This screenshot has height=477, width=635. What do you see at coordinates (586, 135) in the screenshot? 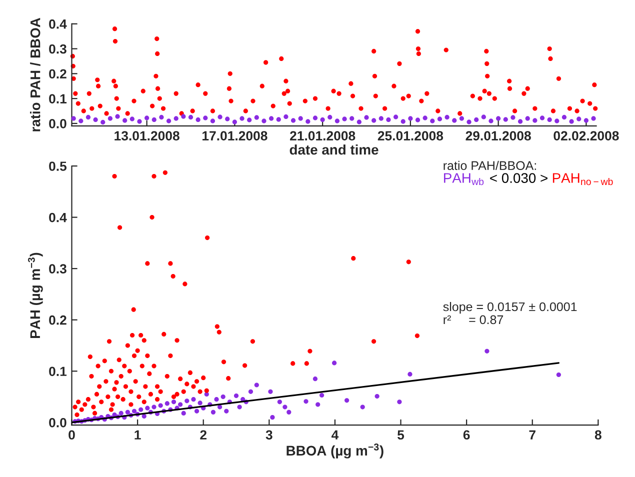
I see `x-tick-label: 02.02.2008` at bounding box center [586, 135].